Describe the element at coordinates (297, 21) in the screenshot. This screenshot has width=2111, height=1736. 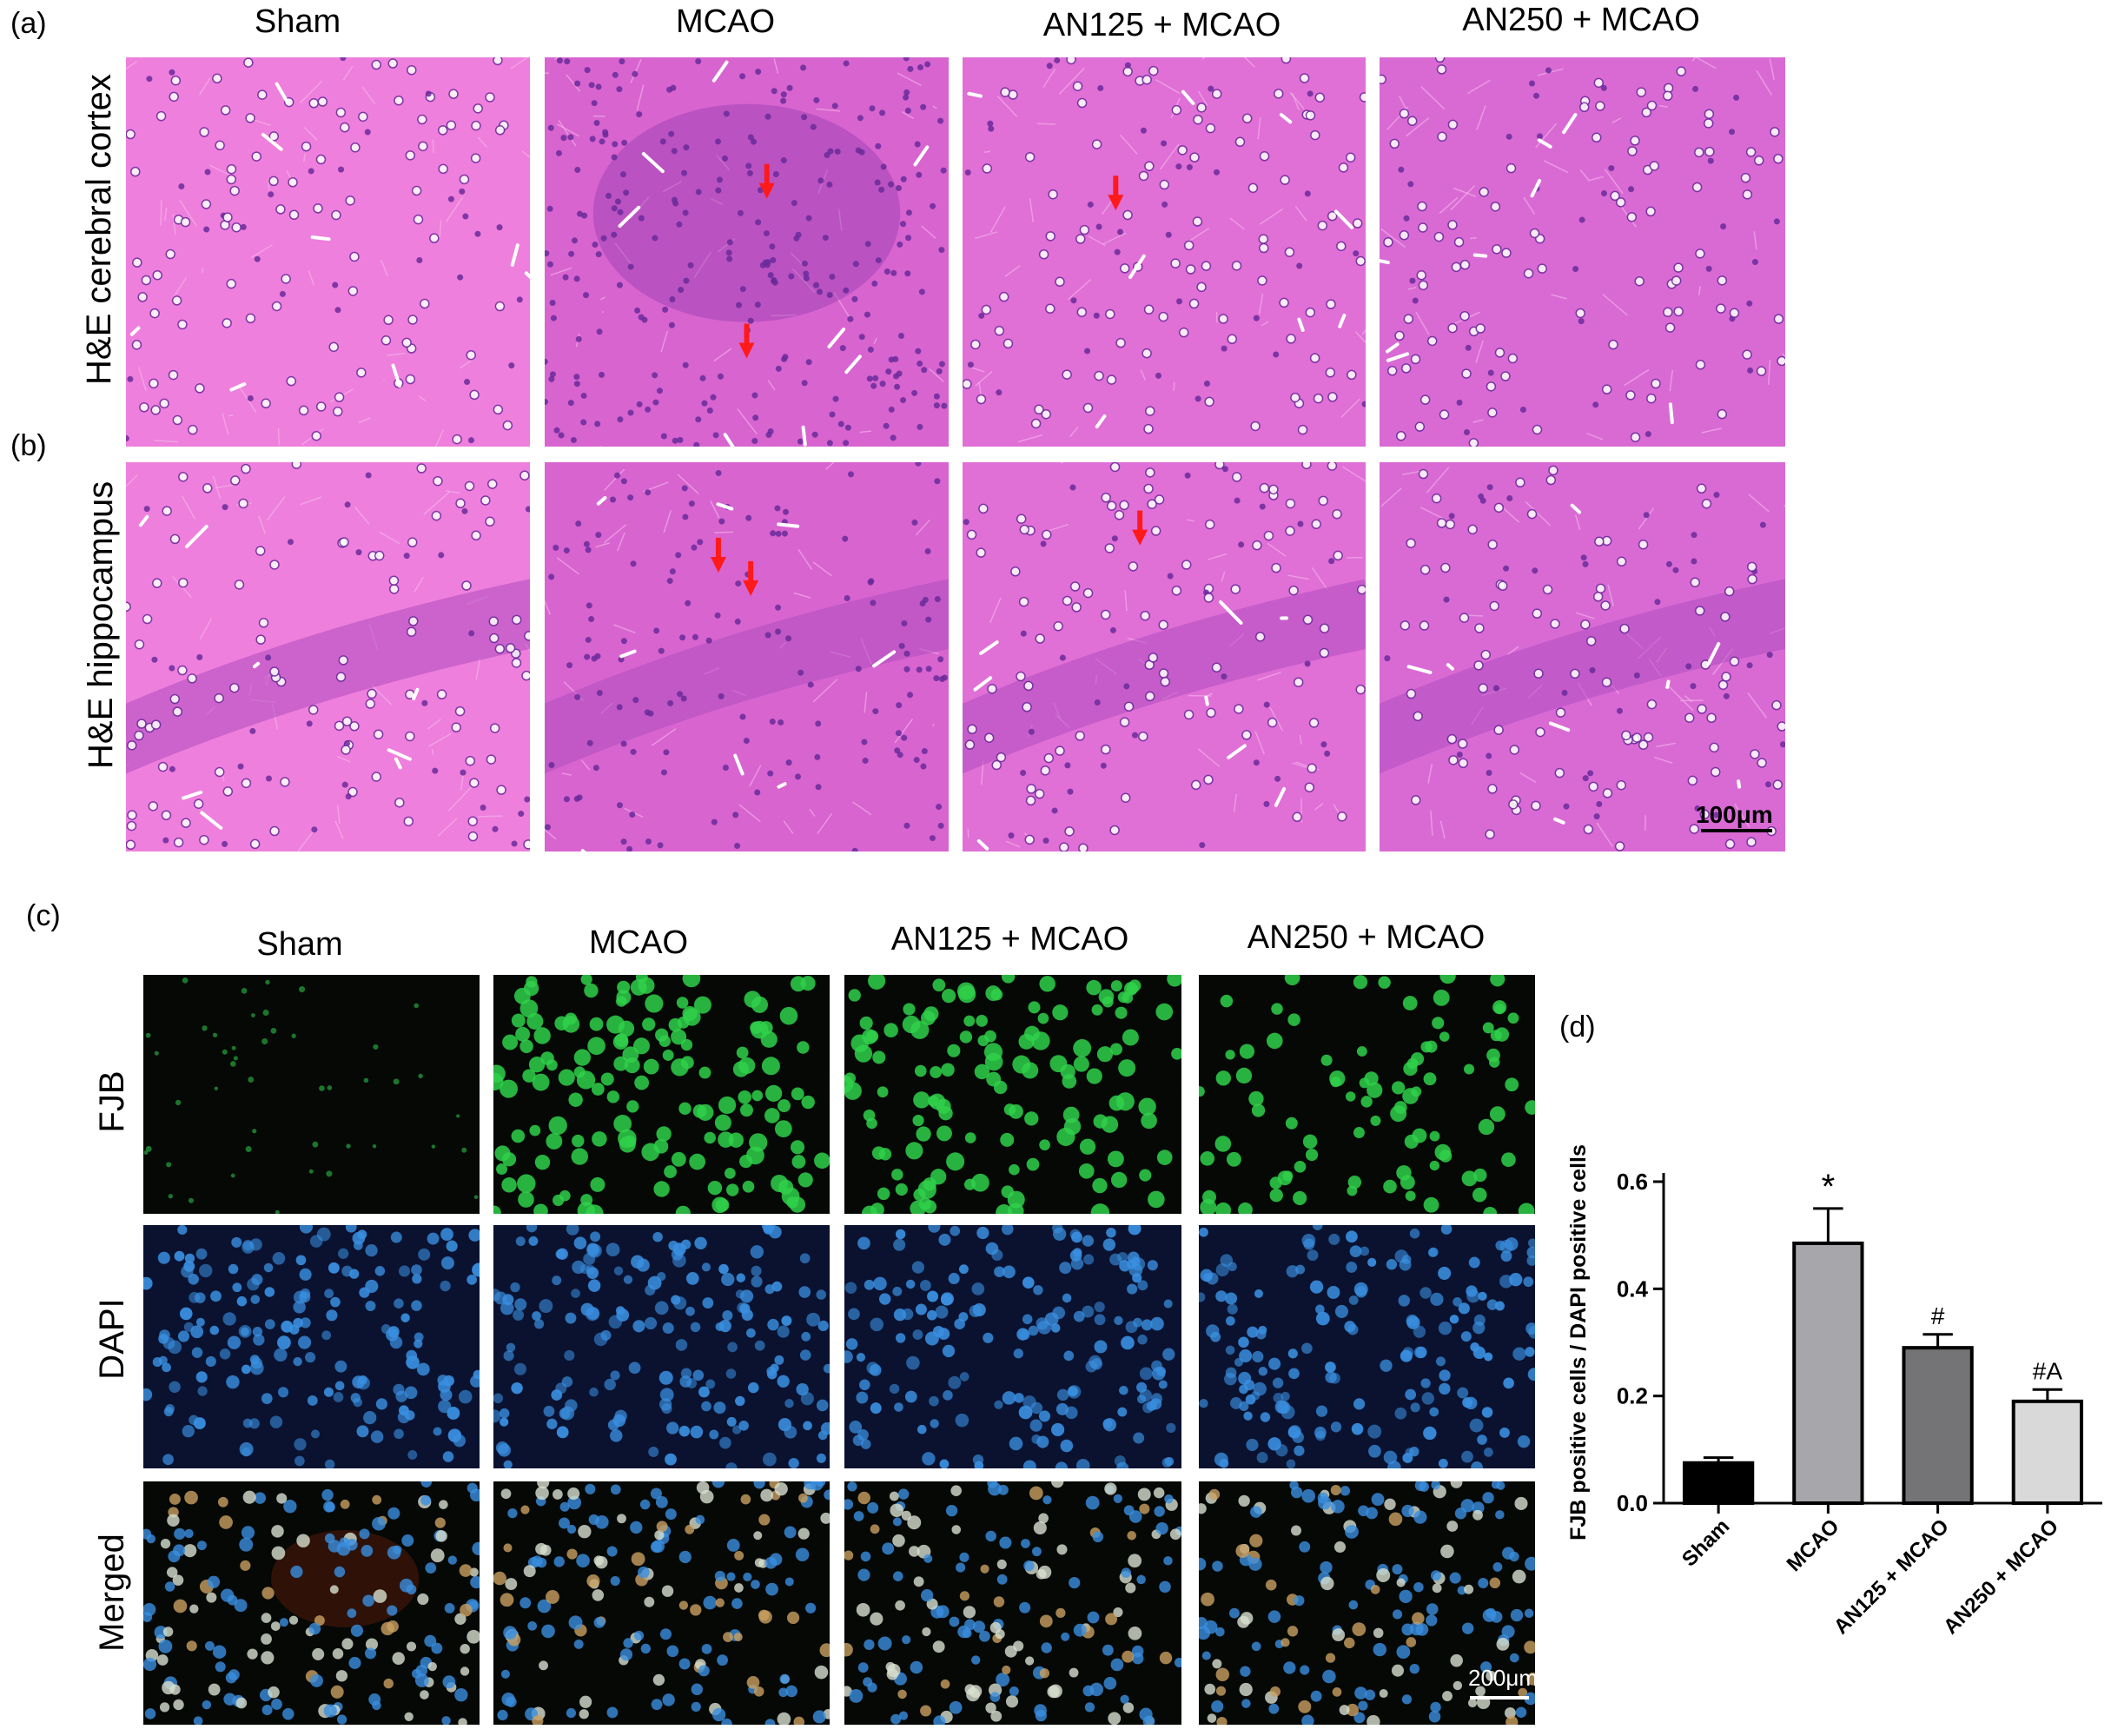
I see `he-col-title-sham: Sham` at that location.